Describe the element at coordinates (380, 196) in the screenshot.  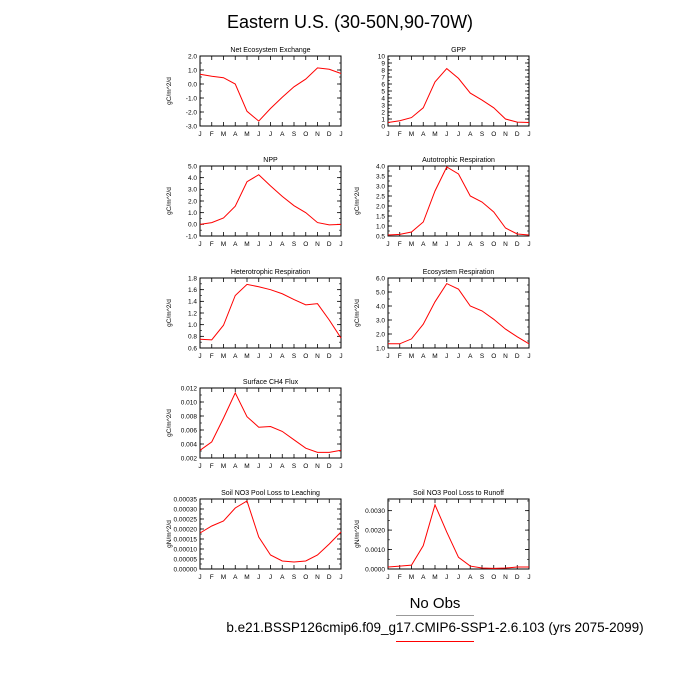
I see `y-tick-label: 2.5` at that location.